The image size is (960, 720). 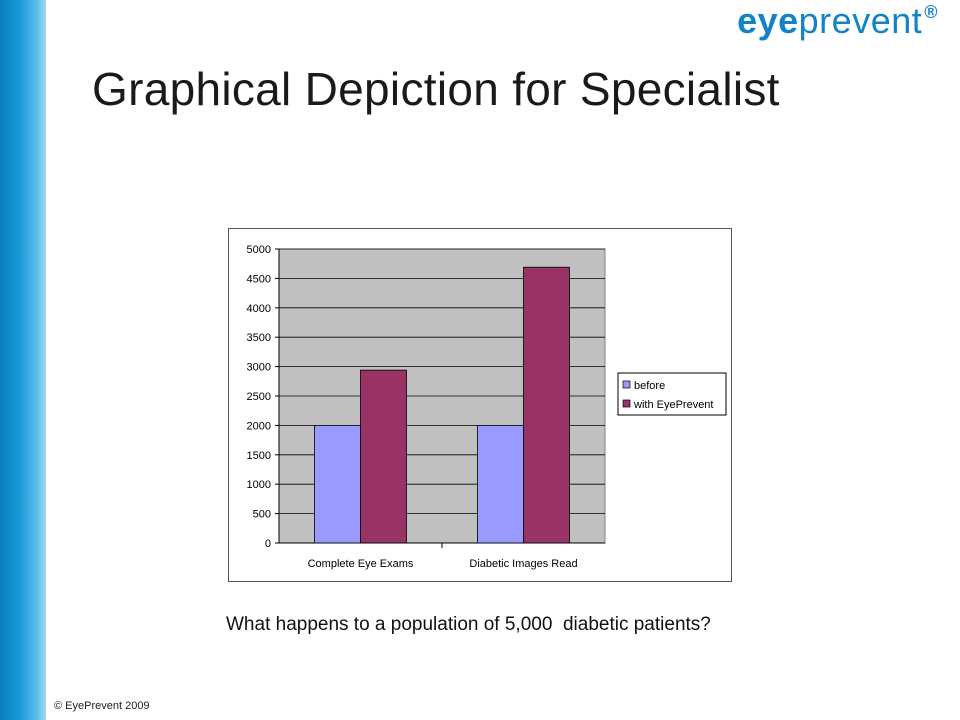 What do you see at coordinates (361, 564) in the screenshot?
I see `x-category-label: Complete Eye Exams` at bounding box center [361, 564].